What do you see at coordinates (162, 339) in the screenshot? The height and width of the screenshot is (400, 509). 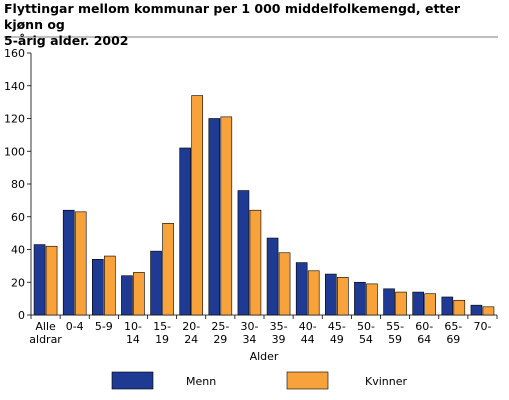 I see `x-tick-label: 19` at bounding box center [162, 339].